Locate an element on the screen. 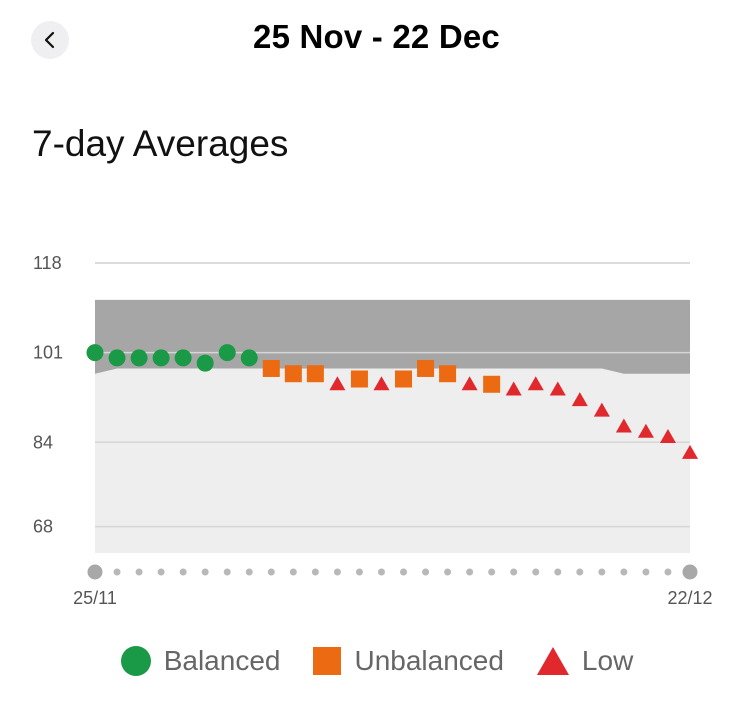 This screenshot has width=753, height=720. x-tick-label-start: 25/11 is located at coordinates (95, 598).